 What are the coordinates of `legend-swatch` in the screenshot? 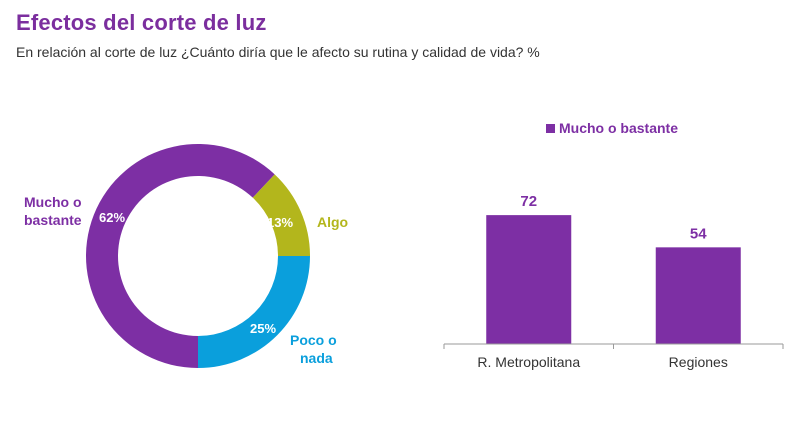 It's located at (550, 128).